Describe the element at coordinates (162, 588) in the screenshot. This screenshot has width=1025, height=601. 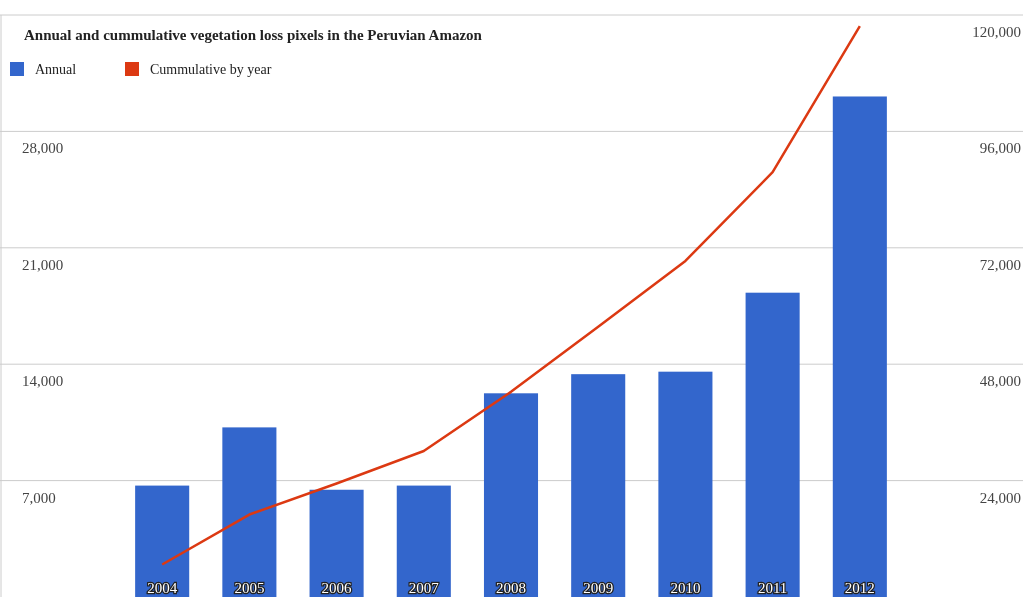
I see `x-tick-label: 2004` at that location.